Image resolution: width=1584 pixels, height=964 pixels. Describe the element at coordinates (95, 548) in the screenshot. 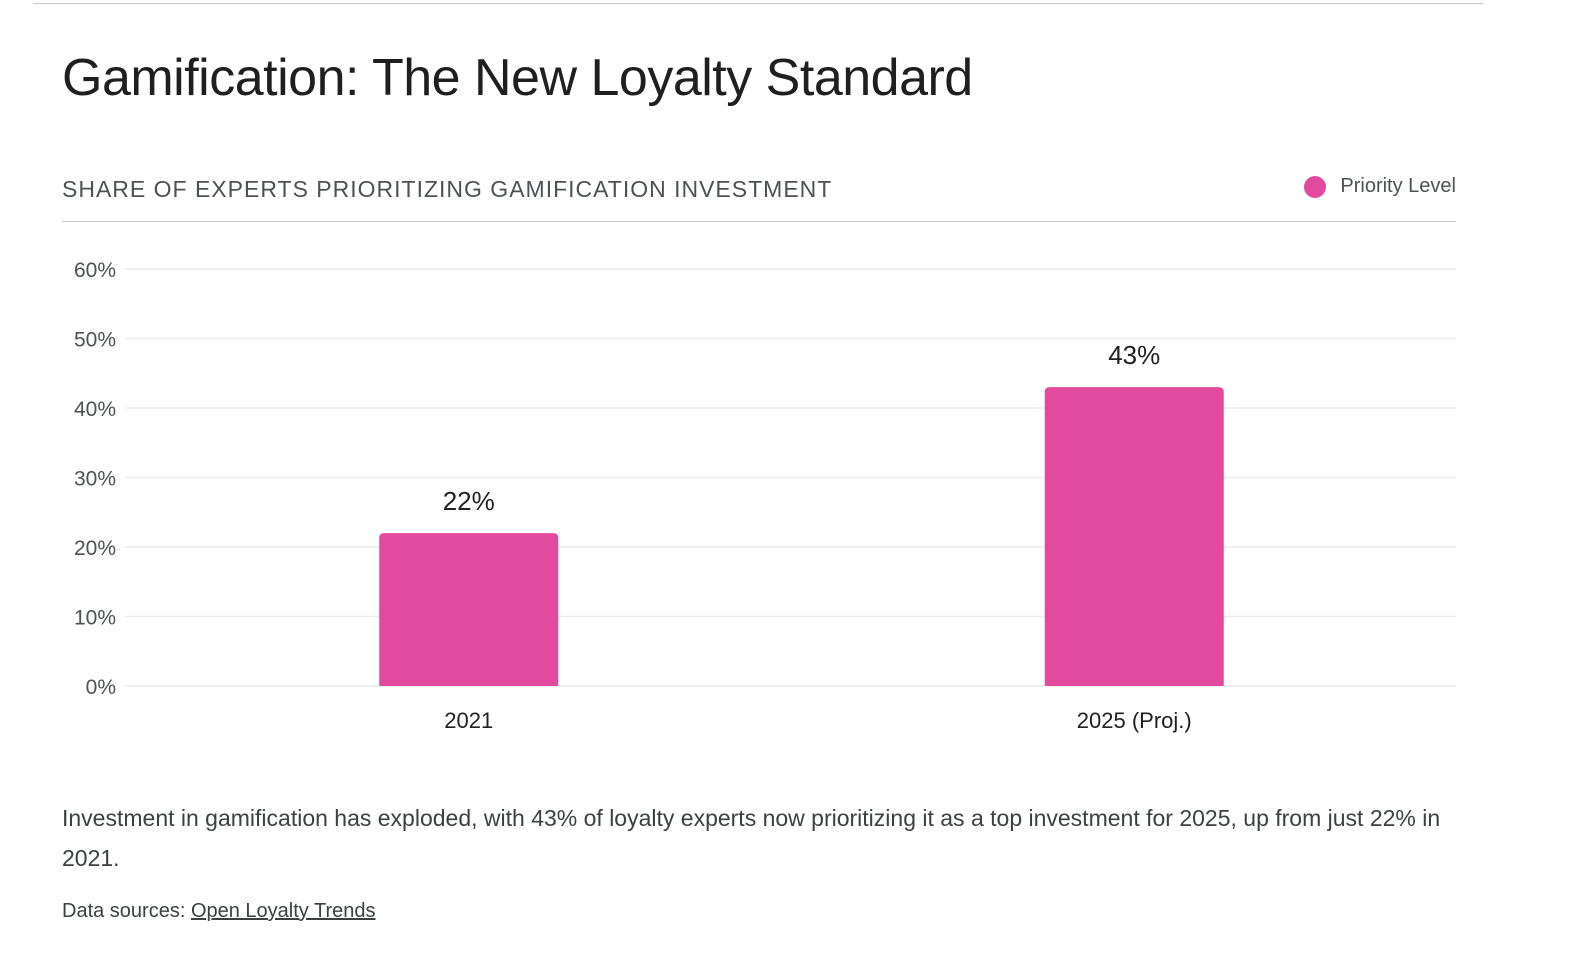

I see `y-tick-label: 20%` at that location.